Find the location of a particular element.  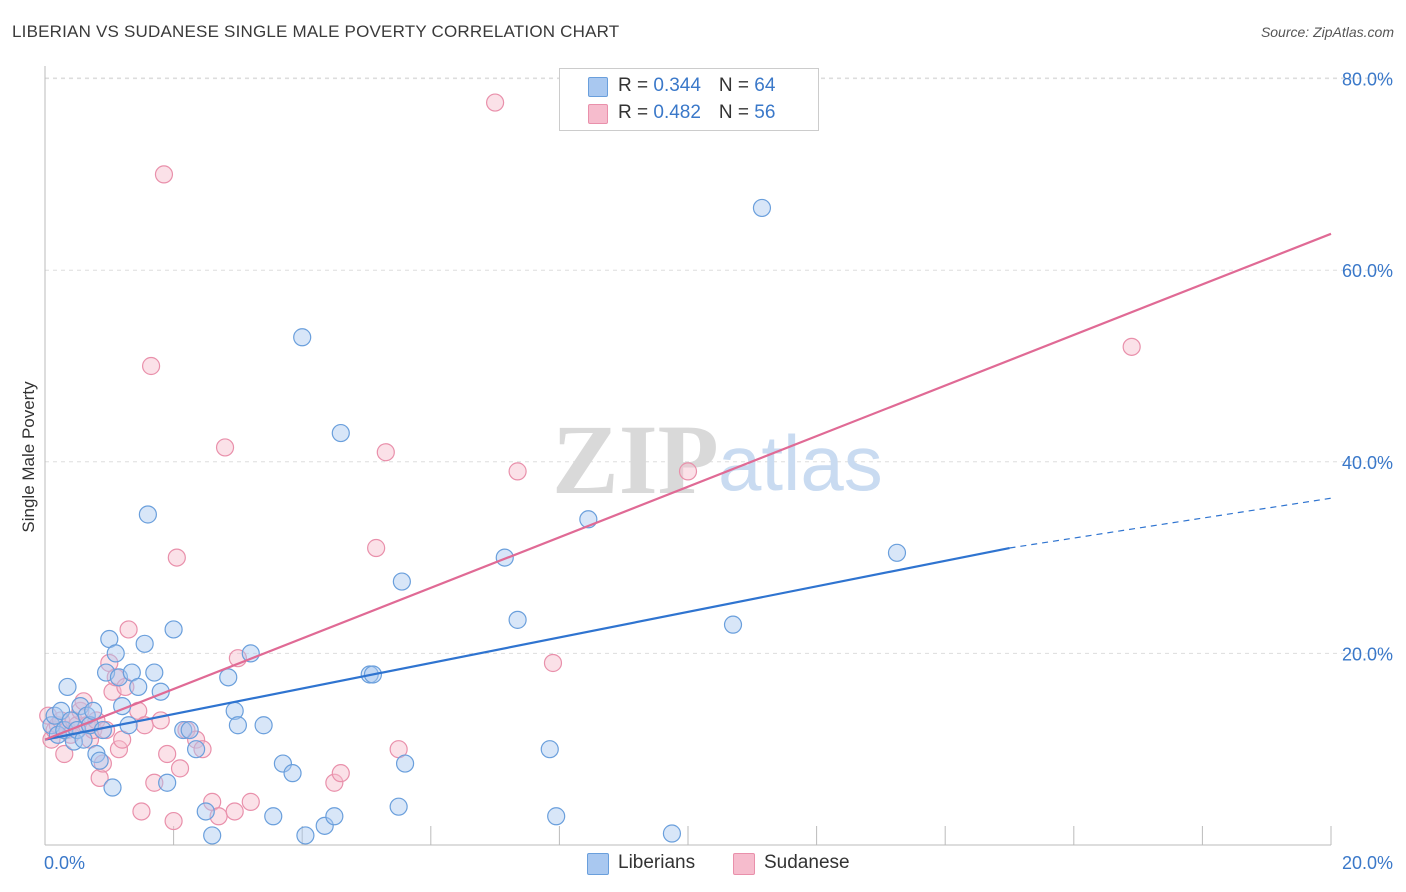

source-label: Source: ZipAtlas.com is located at coordinates (1327, 32).